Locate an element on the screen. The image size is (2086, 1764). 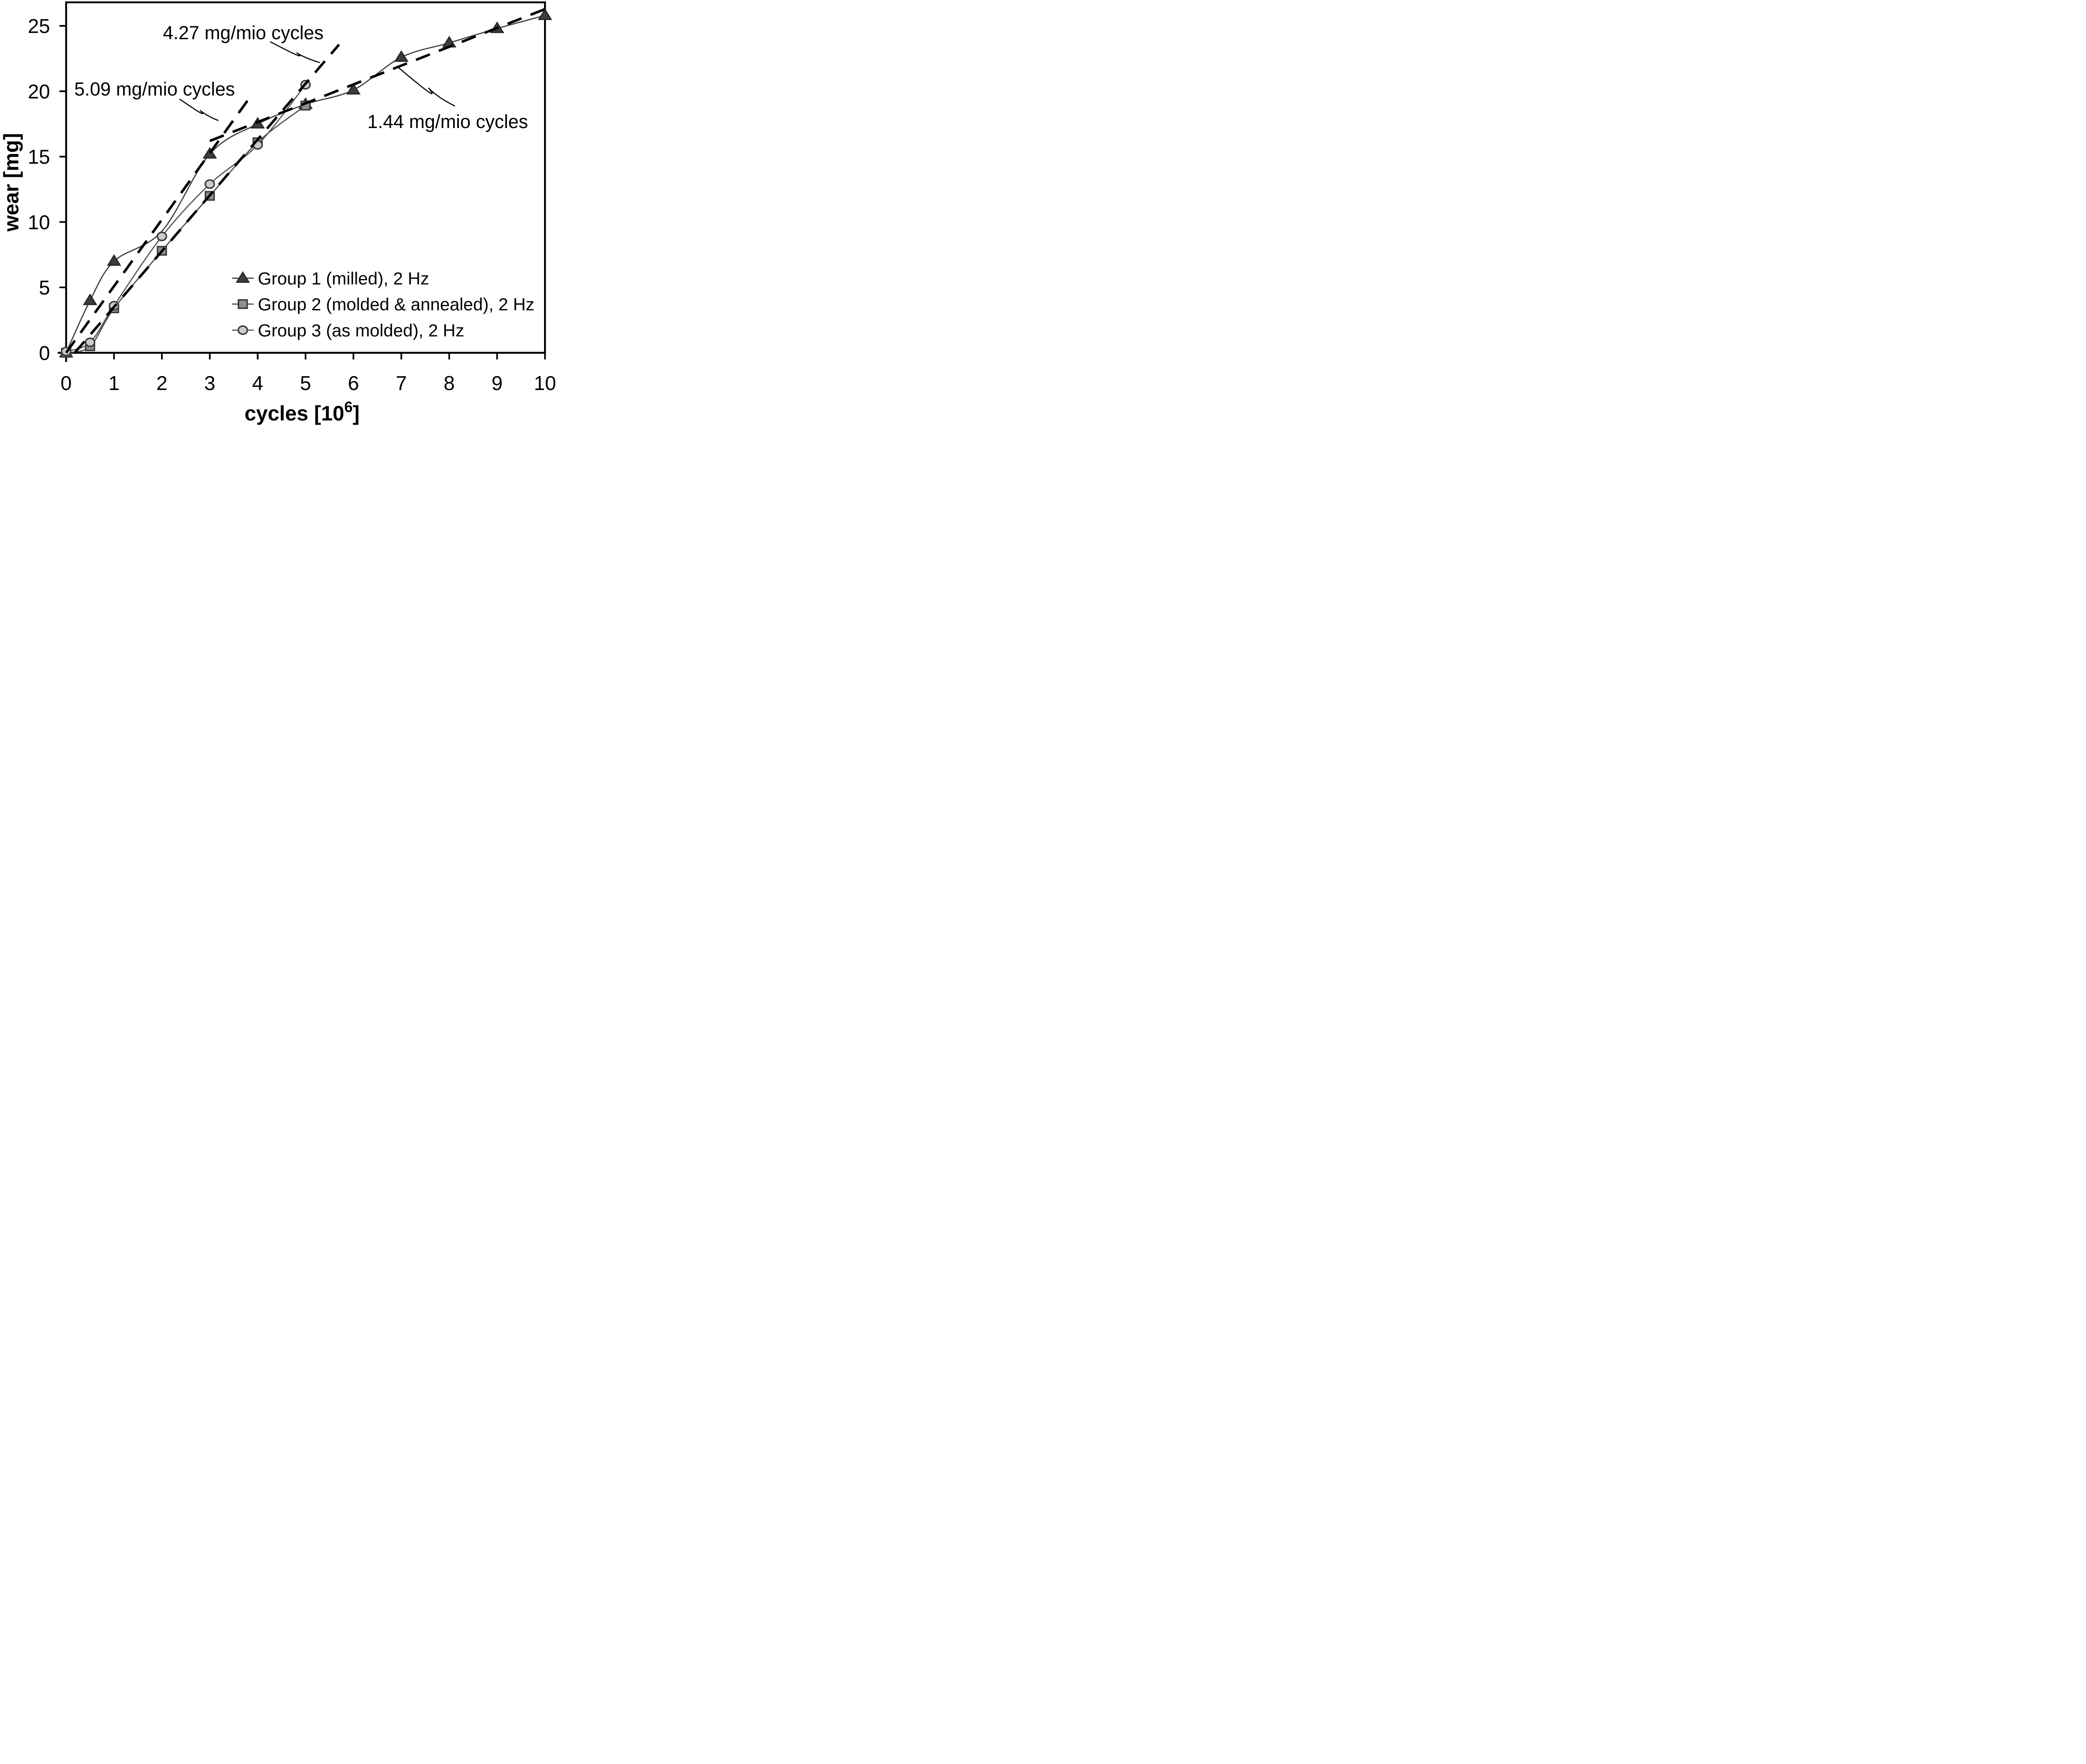
x-tick-label: 10 is located at coordinates (545, 383).